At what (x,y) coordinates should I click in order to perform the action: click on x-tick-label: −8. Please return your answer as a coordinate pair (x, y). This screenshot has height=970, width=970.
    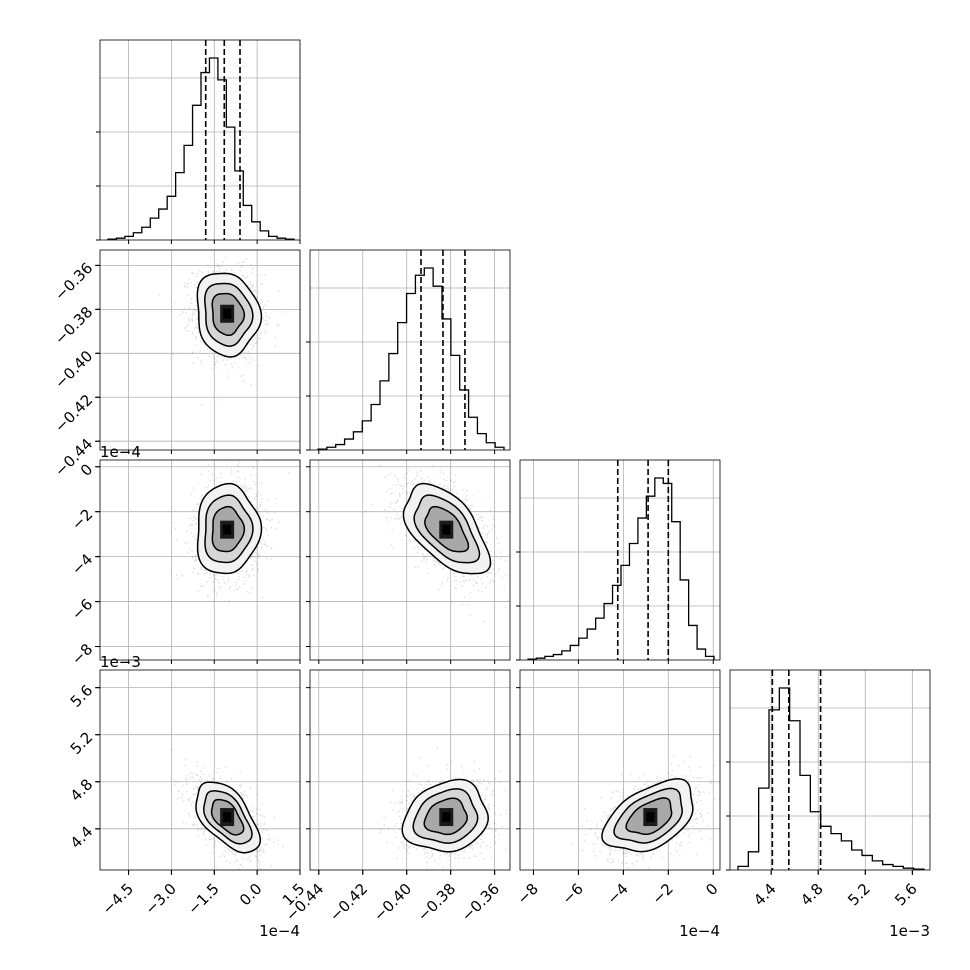
    Looking at the image, I should click on (528, 894).